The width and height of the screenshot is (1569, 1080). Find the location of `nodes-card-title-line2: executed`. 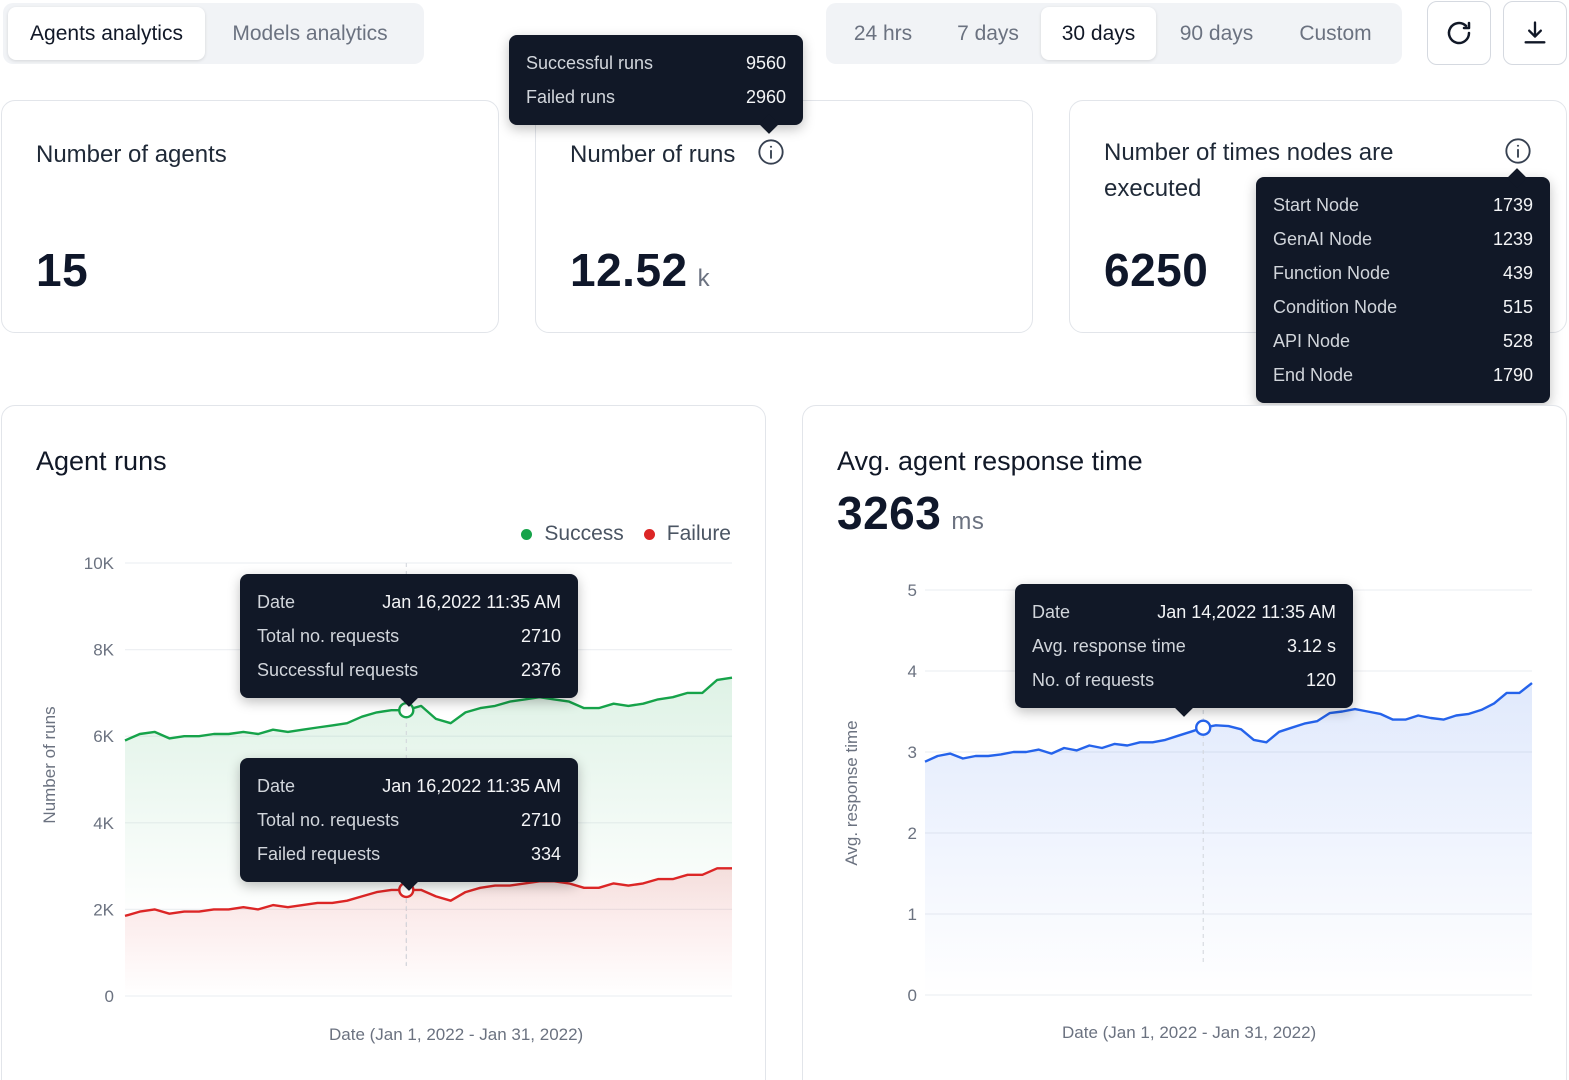

nodes-card-title-line2: executed is located at coordinates (1153, 188).